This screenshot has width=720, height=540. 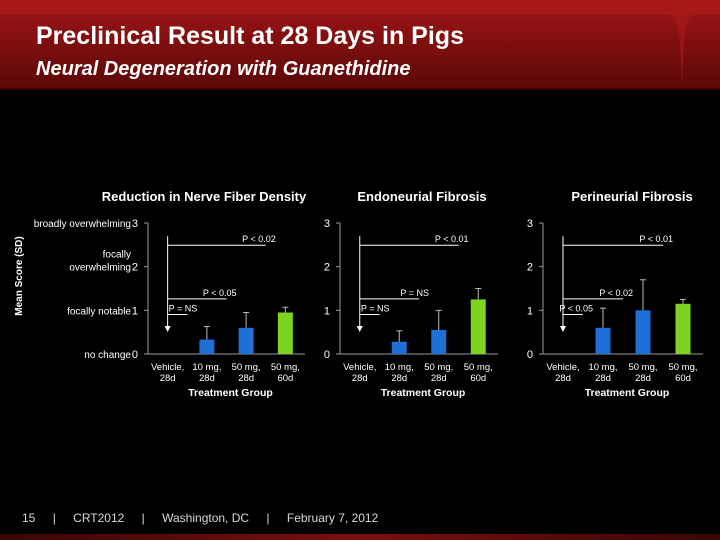 I want to click on y-category-label: overwhelming, so click(x=100, y=268).